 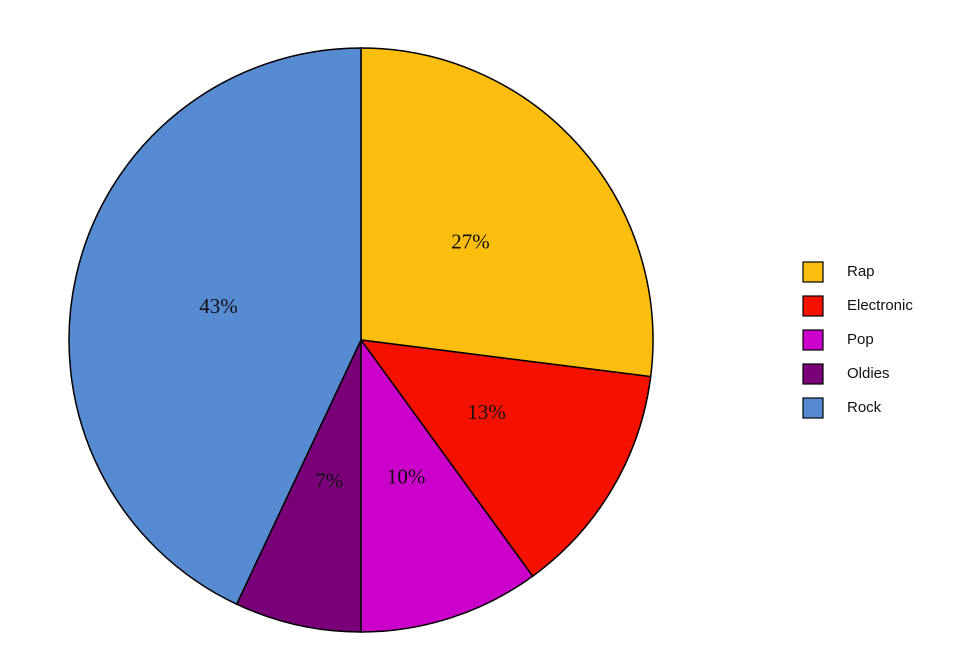 What do you see at coordinates (864, 407) in the screenshot?
I see `legend-label: Rock` at bounding box center [864, 407].